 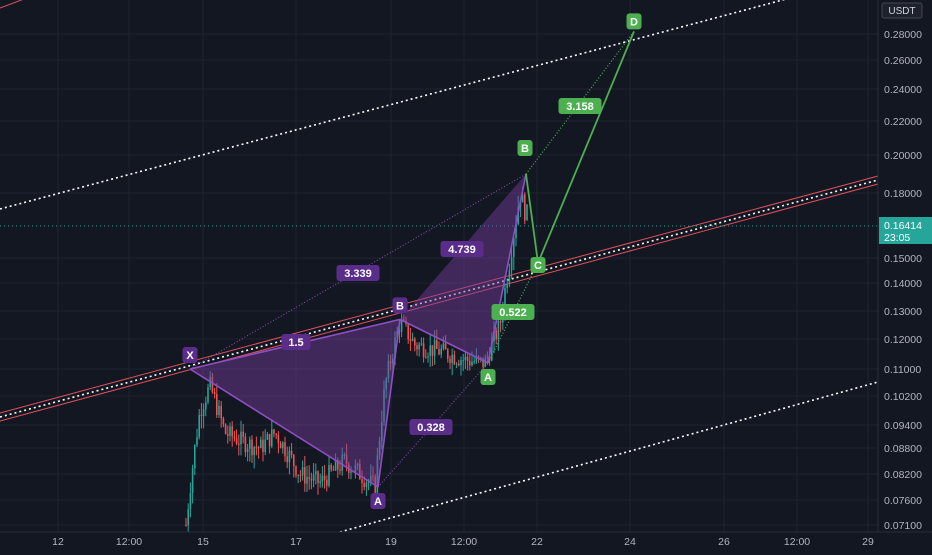 What do you see at coordinates (190, 356) in the screenshot?
I see `point-x-label: X` at bounding box center [190, 356].